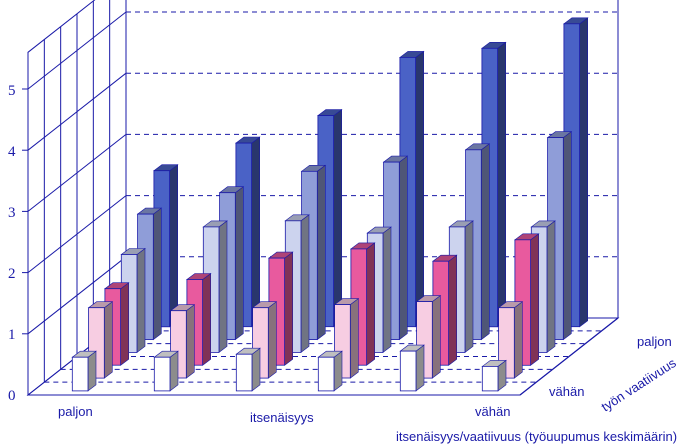 Image resolution: width=691 pixels, height=445 pixels. Describe the element at coordinates (12, 274) in the screenshot. I see `y-tick-2: 2` at that location.